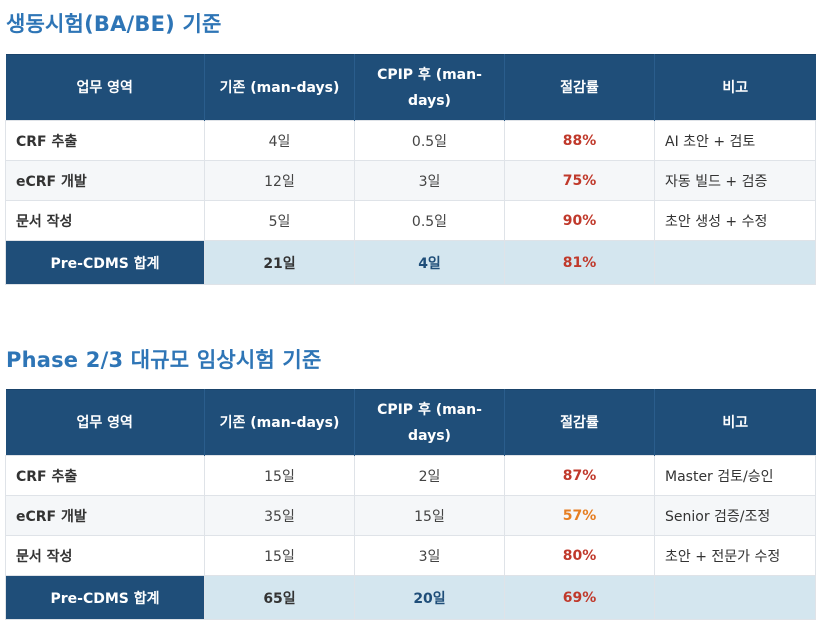 This screenshot has width=820, height=626. Describe the element at coordinates (279, 515) in the screenshot. I see `row-base: 35일` at that location.